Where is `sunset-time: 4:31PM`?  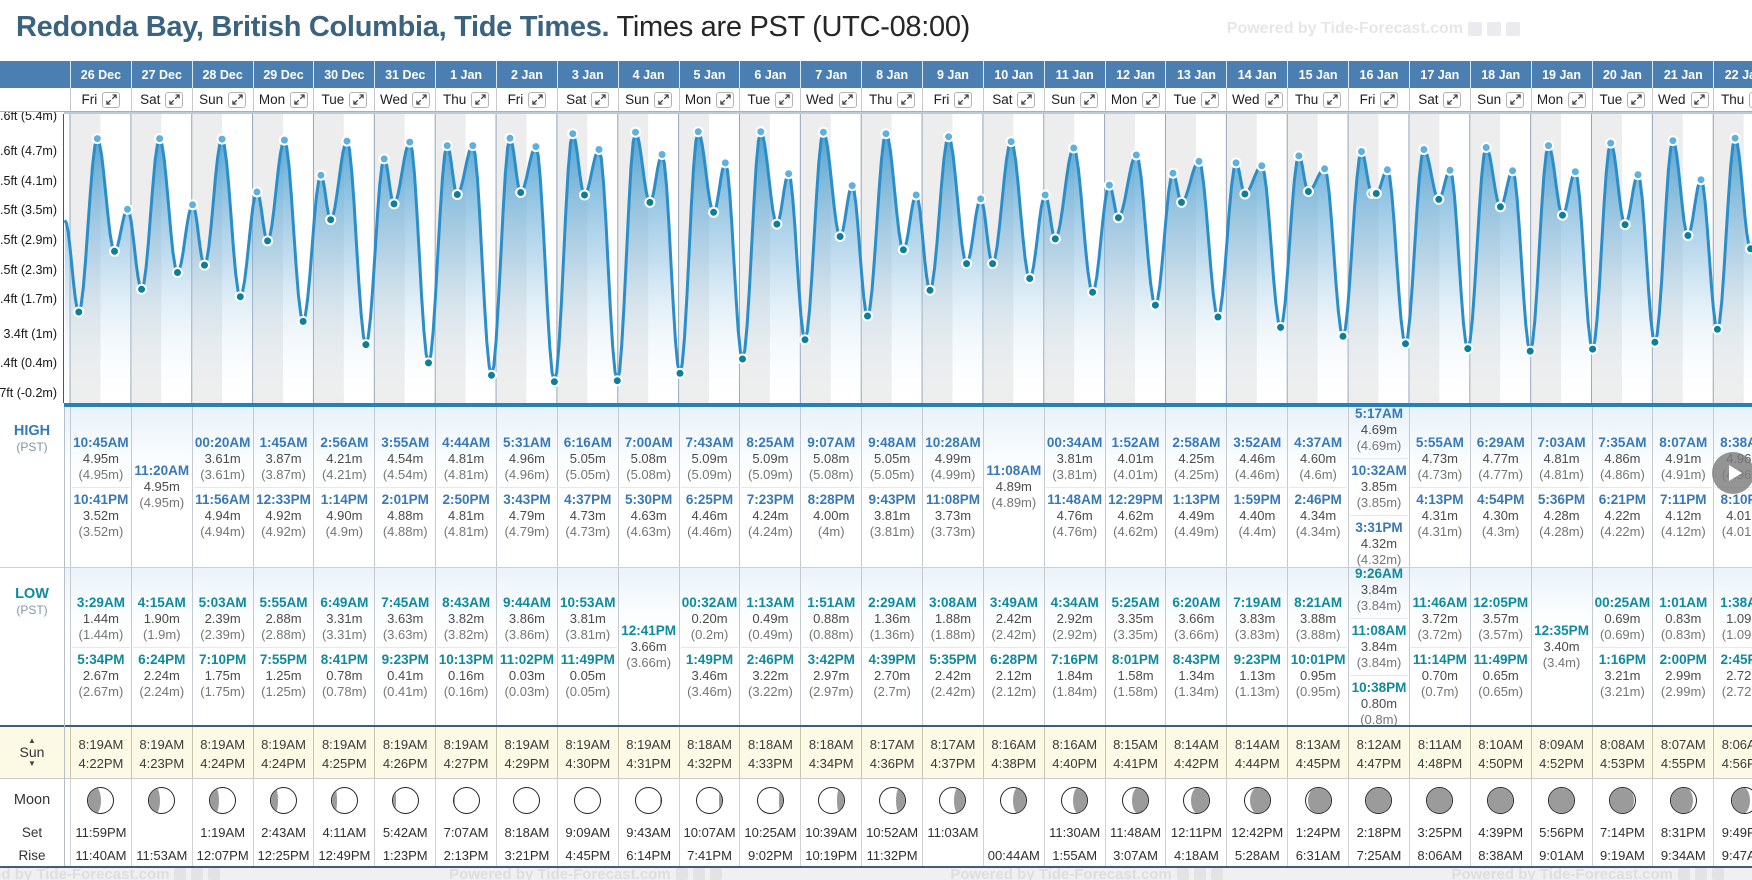
sunset-time: 4:31PM is located at coordinates (649, 763).